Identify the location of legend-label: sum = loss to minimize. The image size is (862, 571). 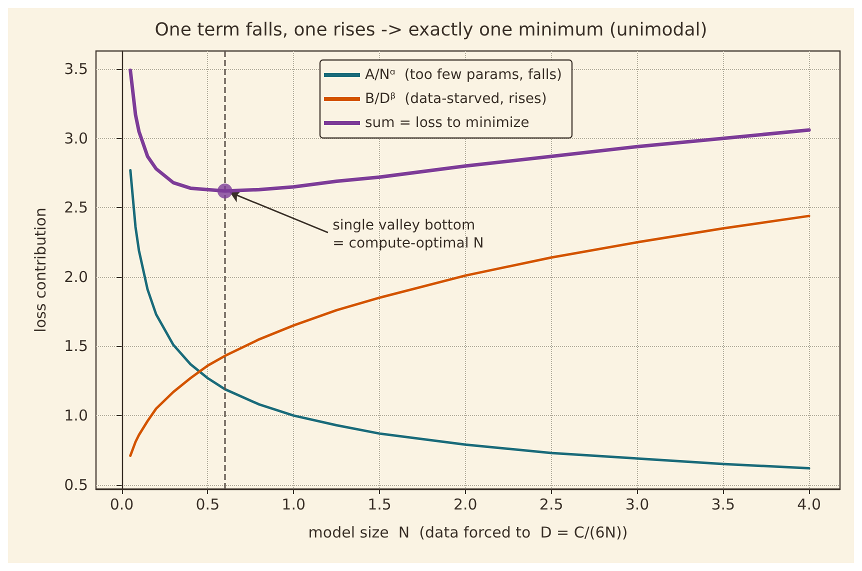
(447, 123).